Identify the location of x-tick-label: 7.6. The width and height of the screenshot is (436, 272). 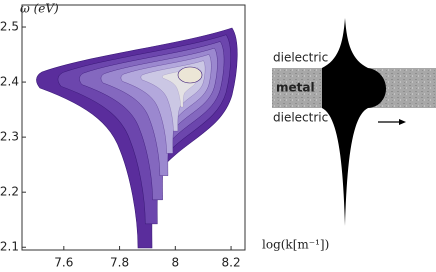
(63, 262).